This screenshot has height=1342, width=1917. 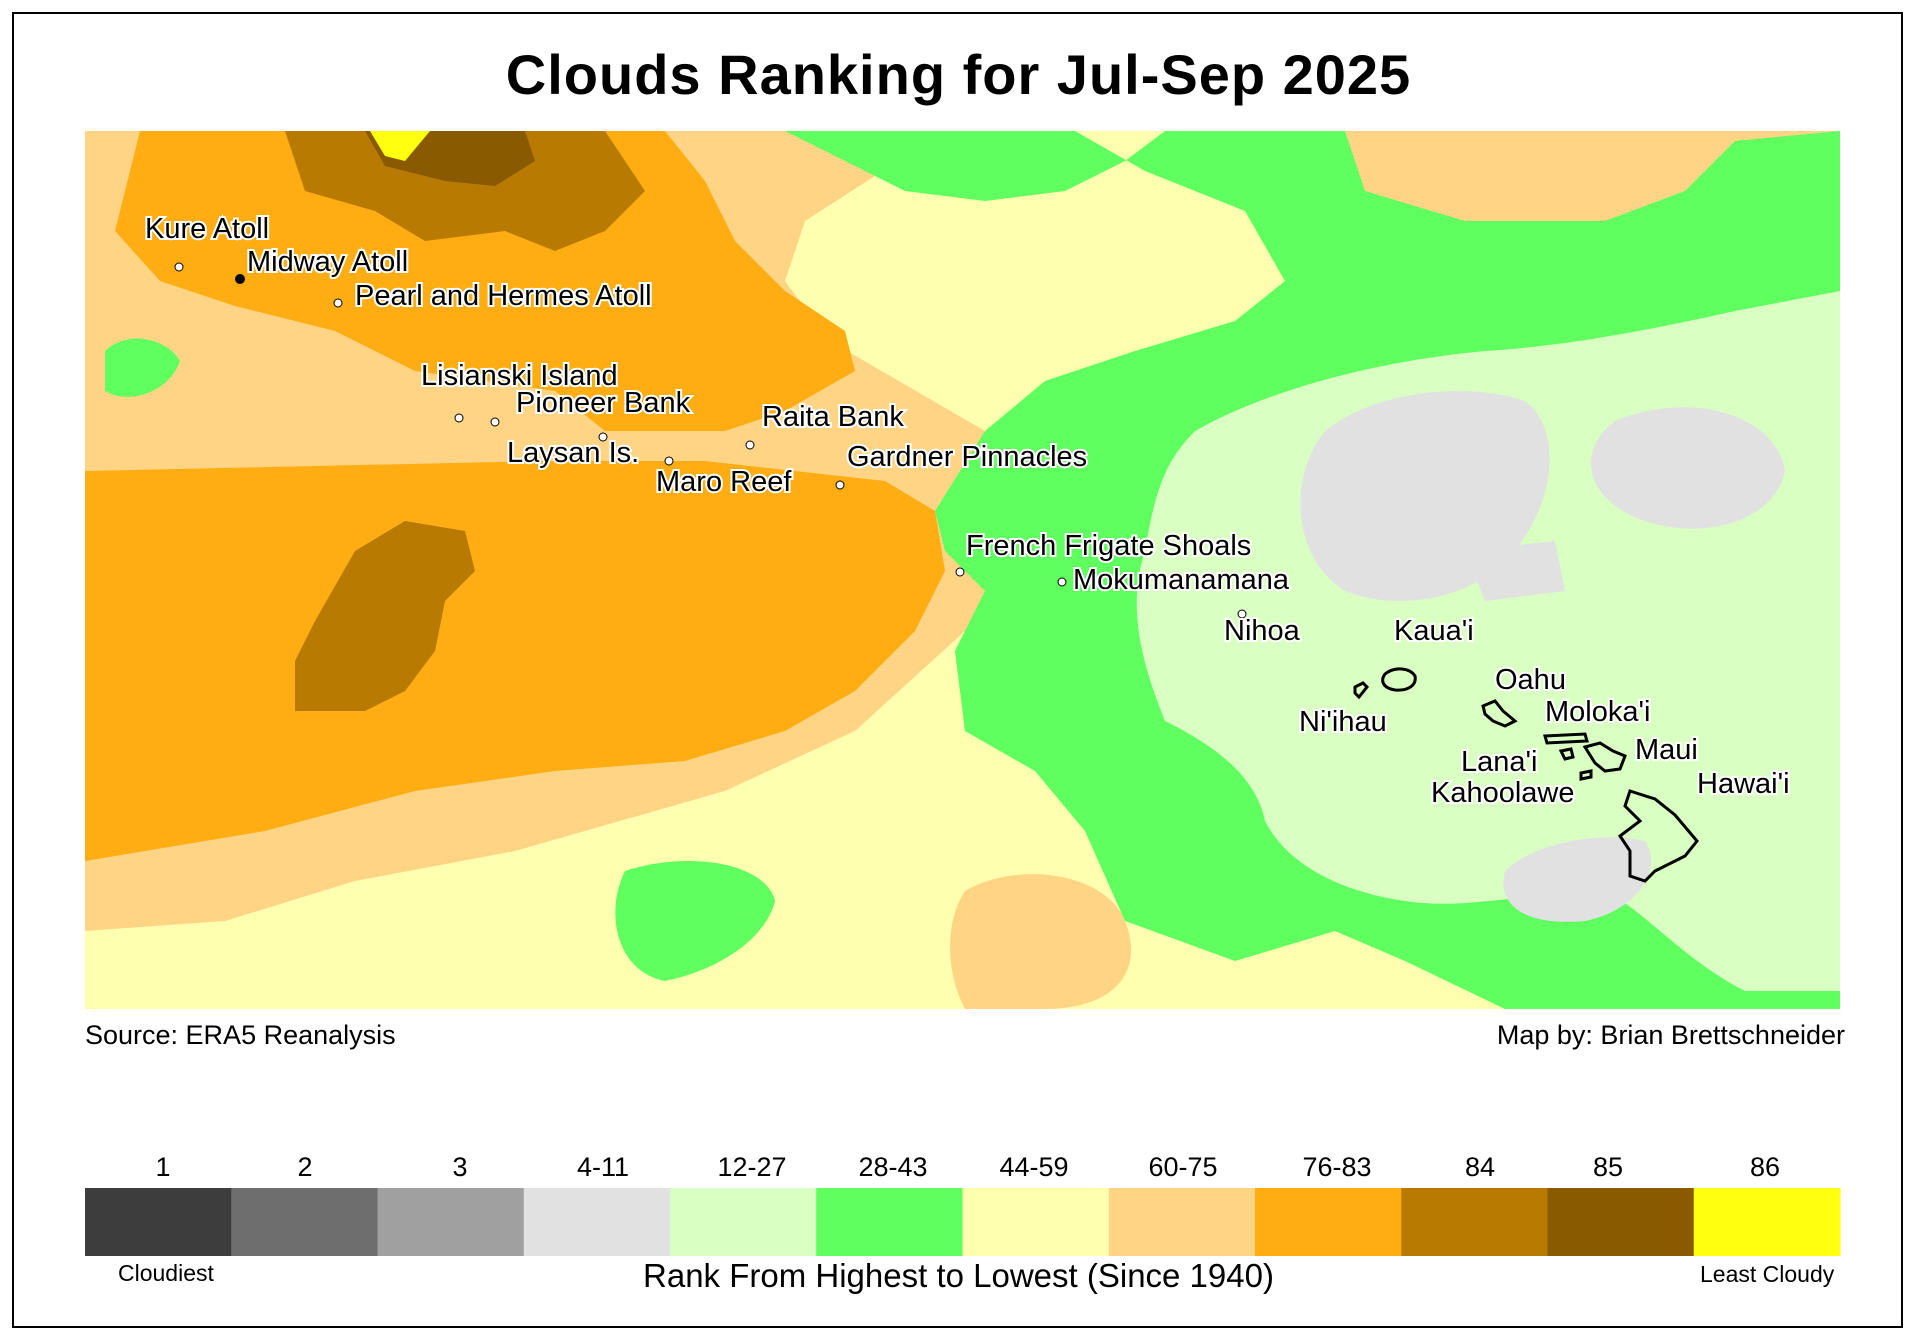 I want to click on place-marker-pearl-and-hermes-atoll, so click(x=338, y=303).